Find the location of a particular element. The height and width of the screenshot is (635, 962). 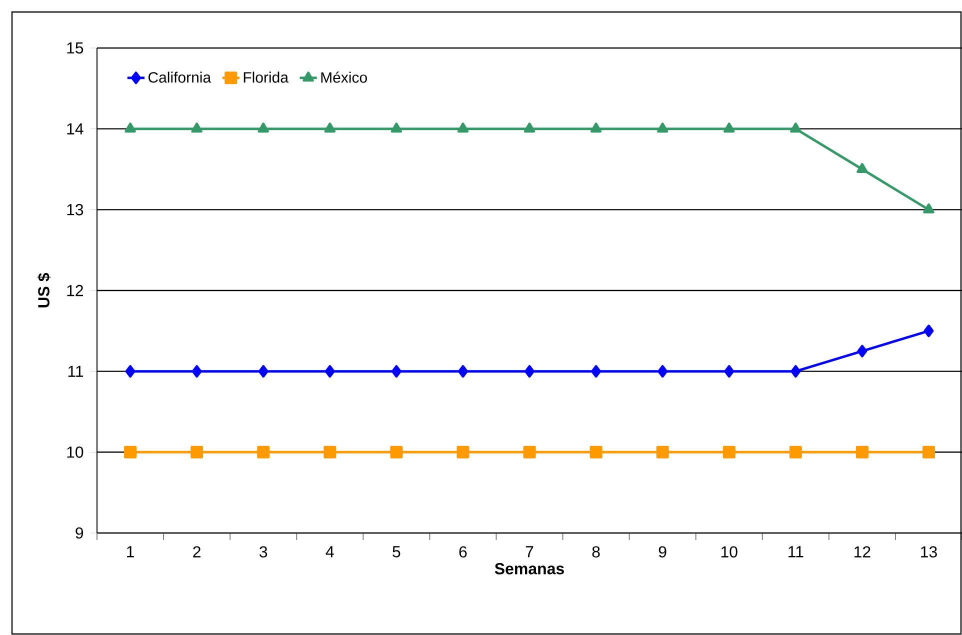

x-tick-label: 2 is located at coordinates (196, 552).